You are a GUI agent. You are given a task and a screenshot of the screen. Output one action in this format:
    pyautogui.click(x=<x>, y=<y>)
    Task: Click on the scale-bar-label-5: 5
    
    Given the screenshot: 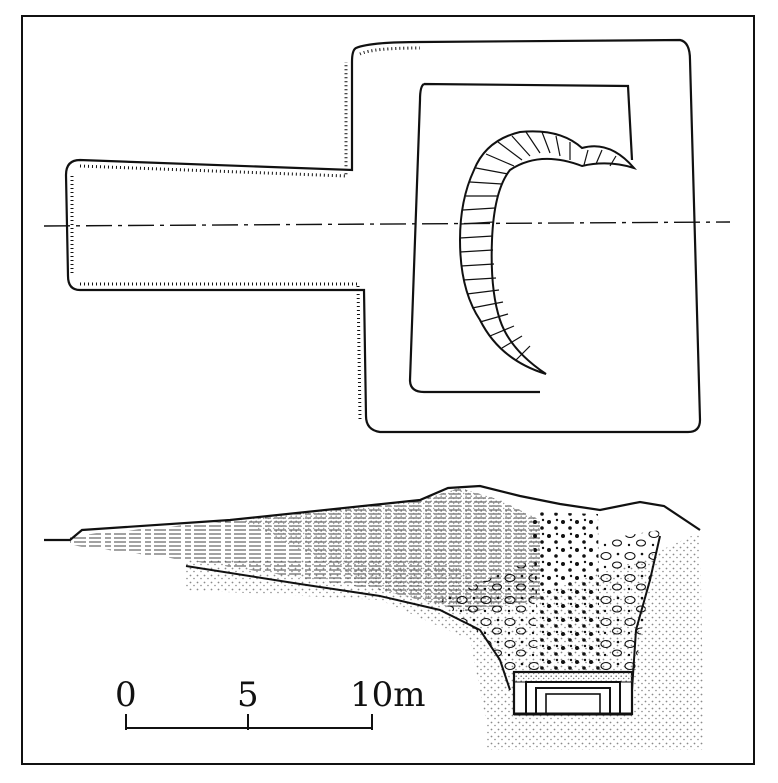 What is the action you would take?
    pyautogui.click(x=248, y=695)
    